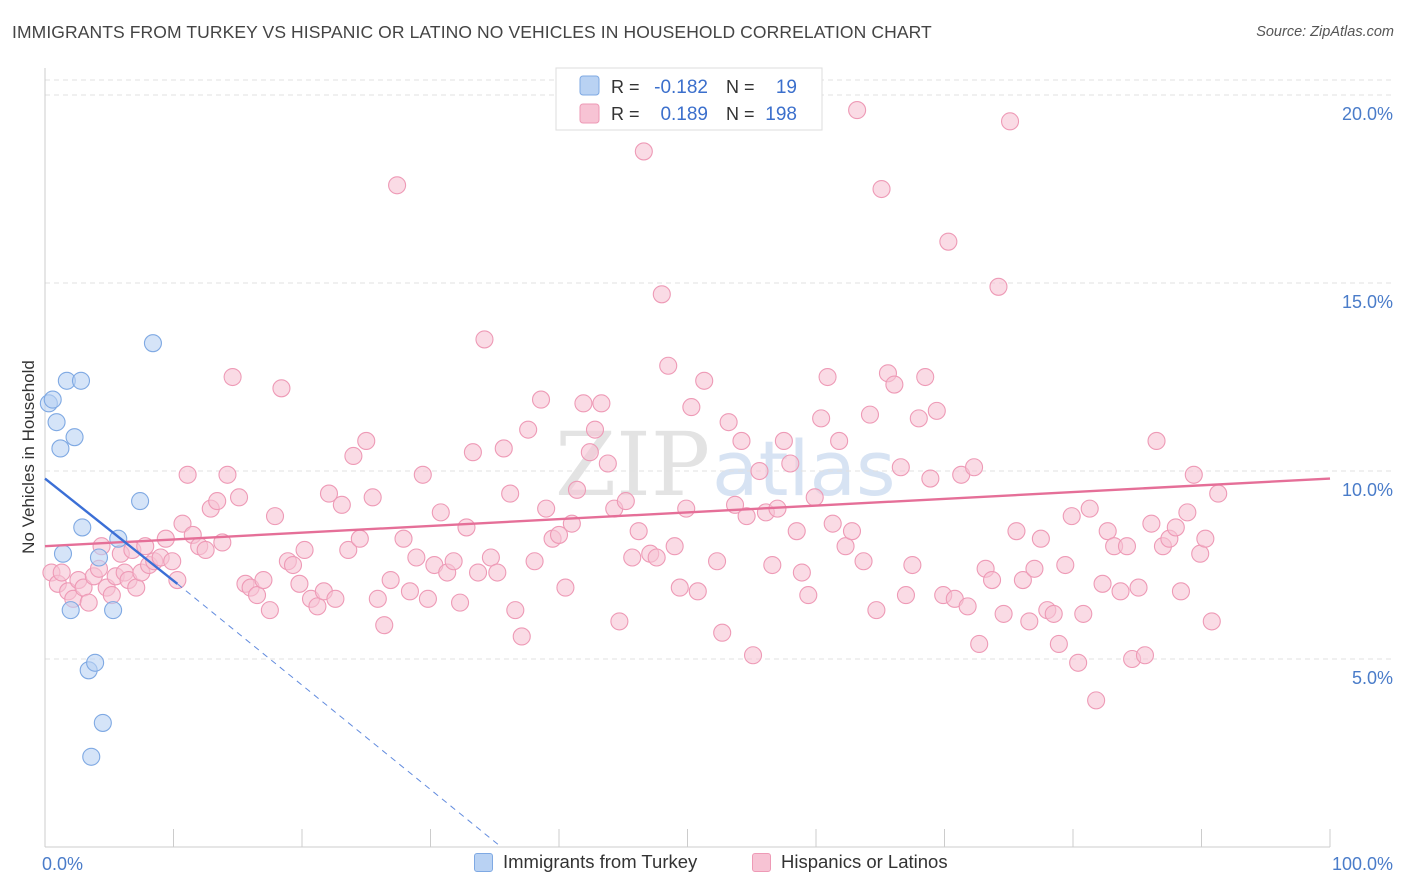 This screenshot has height=892, width=1406. Describe the element at coordinates (589, 113) in the screenshot. I see `legend-swatch-hispanic` at that location.